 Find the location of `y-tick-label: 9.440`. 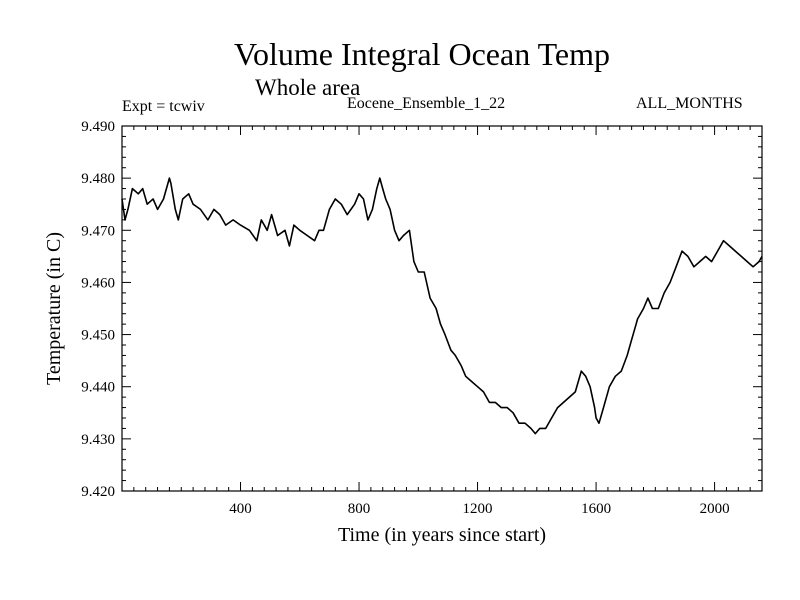

y-tick-label: 9.440 is located at coordinates (98, 388).